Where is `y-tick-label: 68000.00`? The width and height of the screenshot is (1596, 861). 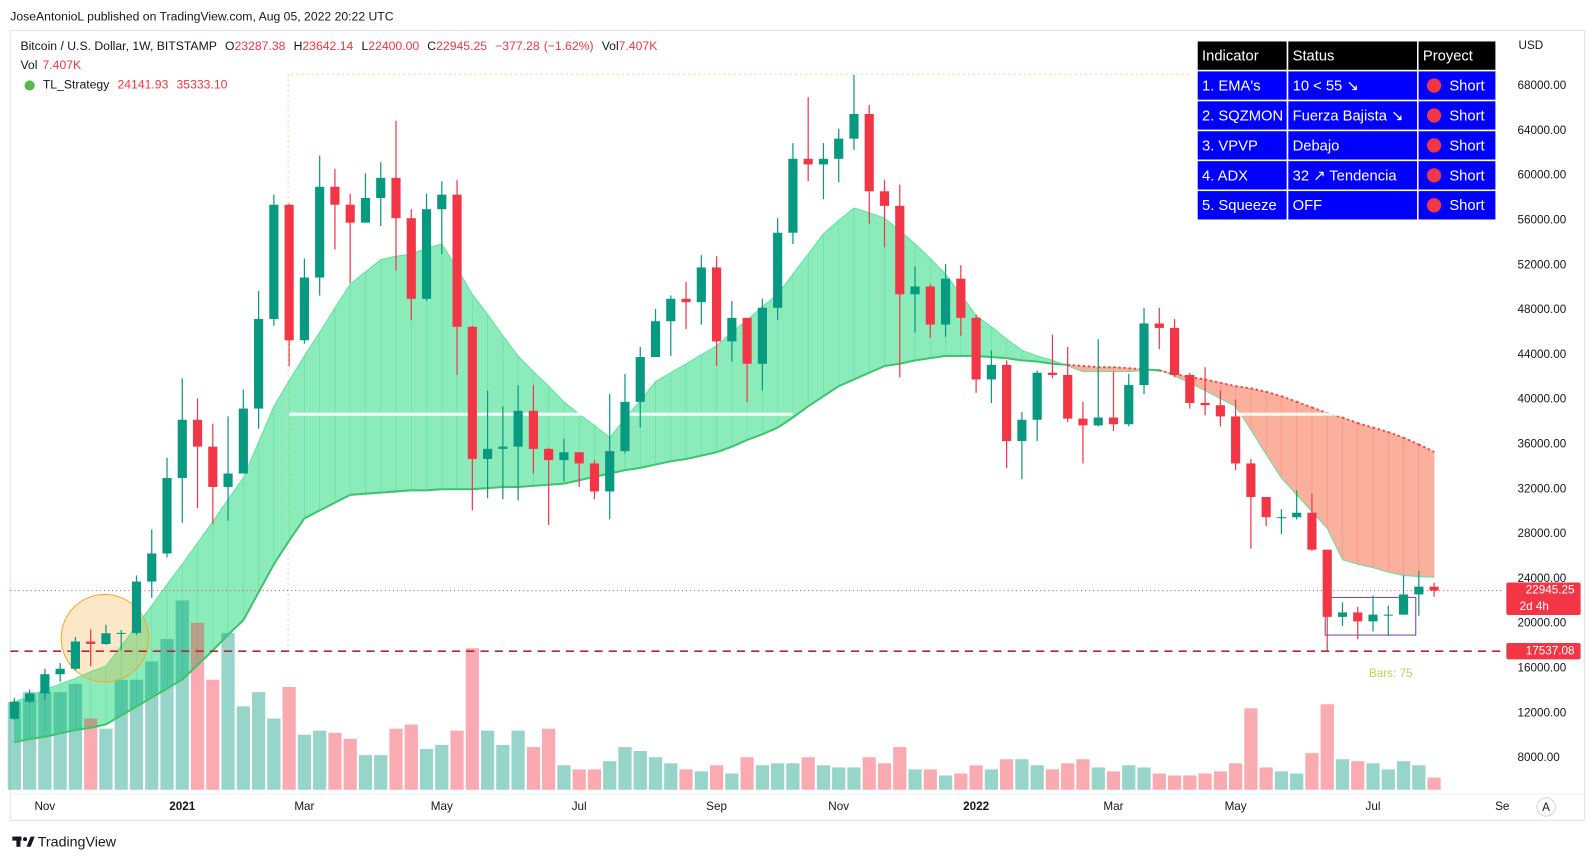 y-tick-label: 68000.00 is located at coordinates (1542, 85).